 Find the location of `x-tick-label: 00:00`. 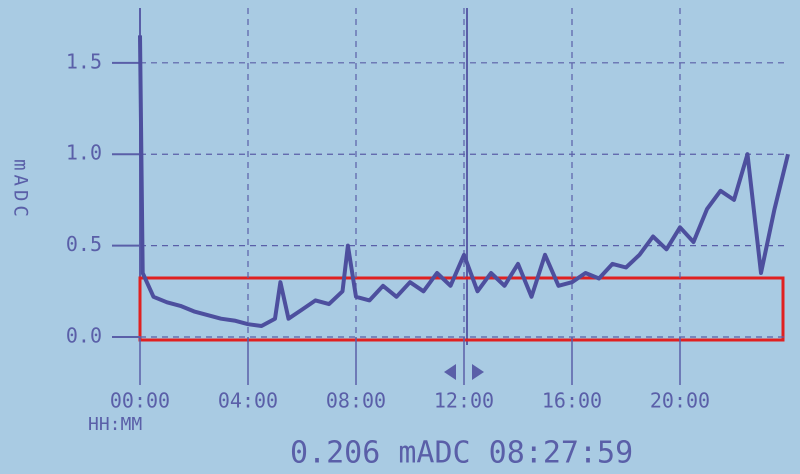

x-tick-label: 00:00 is located at coordinates (140, 401).